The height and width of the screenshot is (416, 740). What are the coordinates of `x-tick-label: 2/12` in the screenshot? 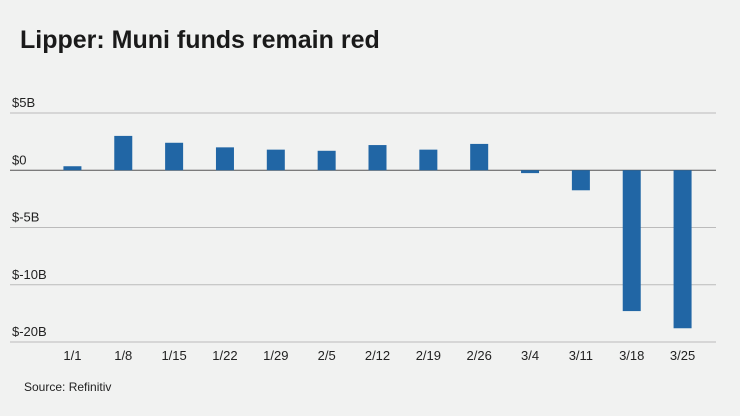 It's located at (377, 355).